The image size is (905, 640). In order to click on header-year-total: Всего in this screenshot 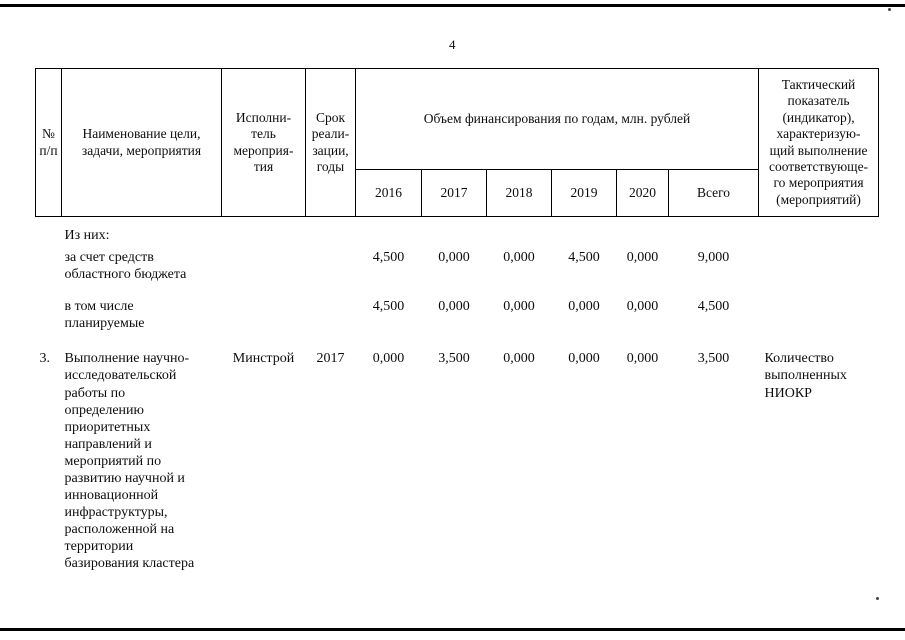, I will do `click(713, 193)`.